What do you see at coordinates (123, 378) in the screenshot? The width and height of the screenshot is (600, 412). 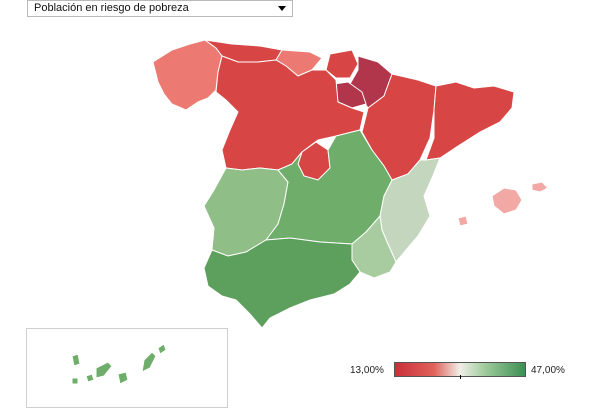 I see `region-canarias-grancanaria` at bounding box center [123, 378].